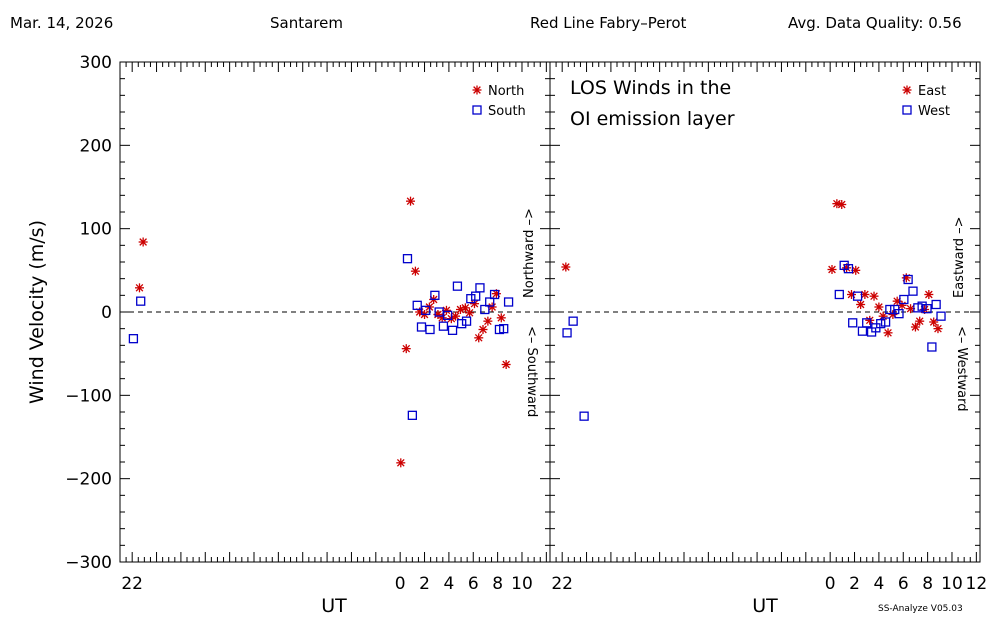  Describe the element at coordinates (977, 584) in the screenshot. I see `x-tick-label: 12` at that location.